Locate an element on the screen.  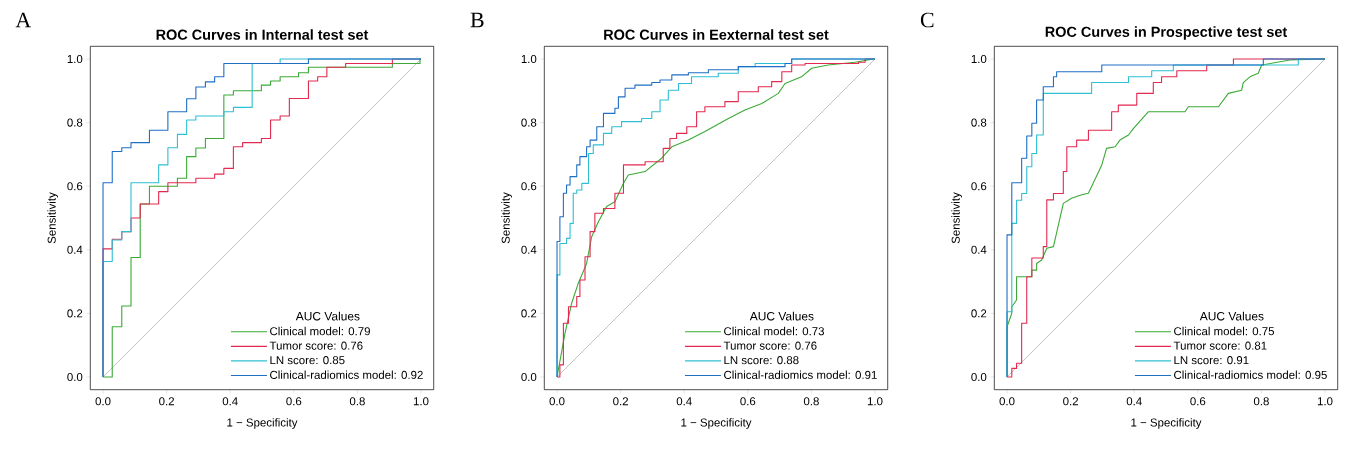
legend-label: Clinical model: 0.75 is located at coordinates (1224, 331).